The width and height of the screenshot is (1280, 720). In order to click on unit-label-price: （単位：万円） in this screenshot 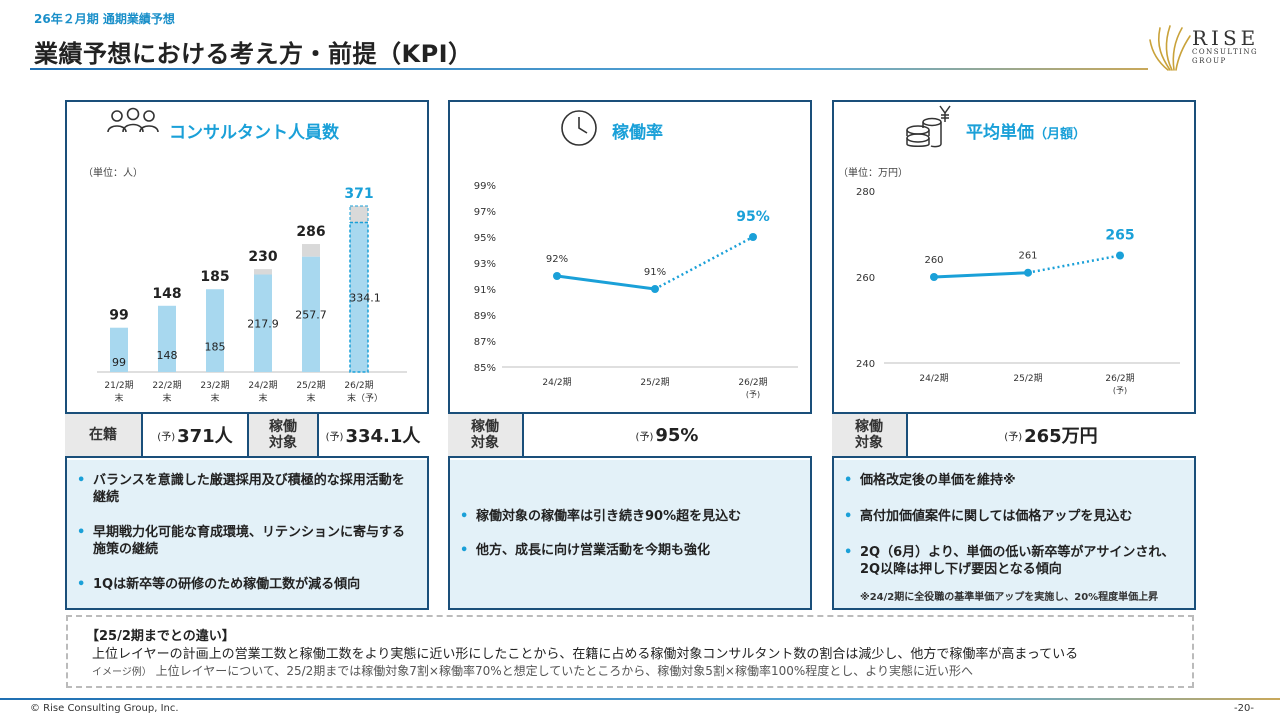, I will do `click(873, 173)`.